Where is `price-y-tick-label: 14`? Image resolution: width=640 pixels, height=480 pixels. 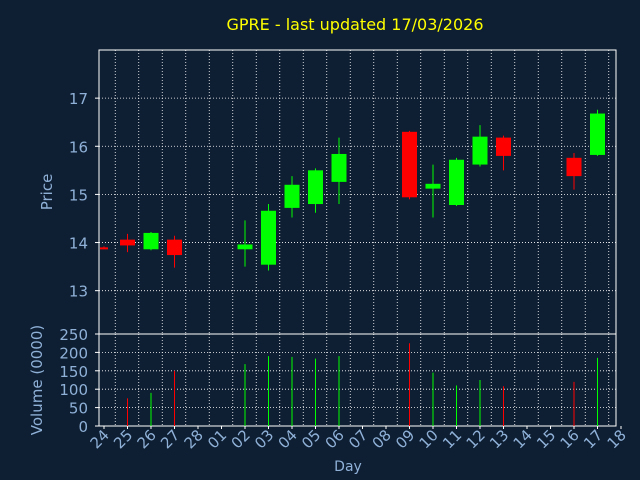 price-y-tick-label: 14 is located at coordinates (78, 244).